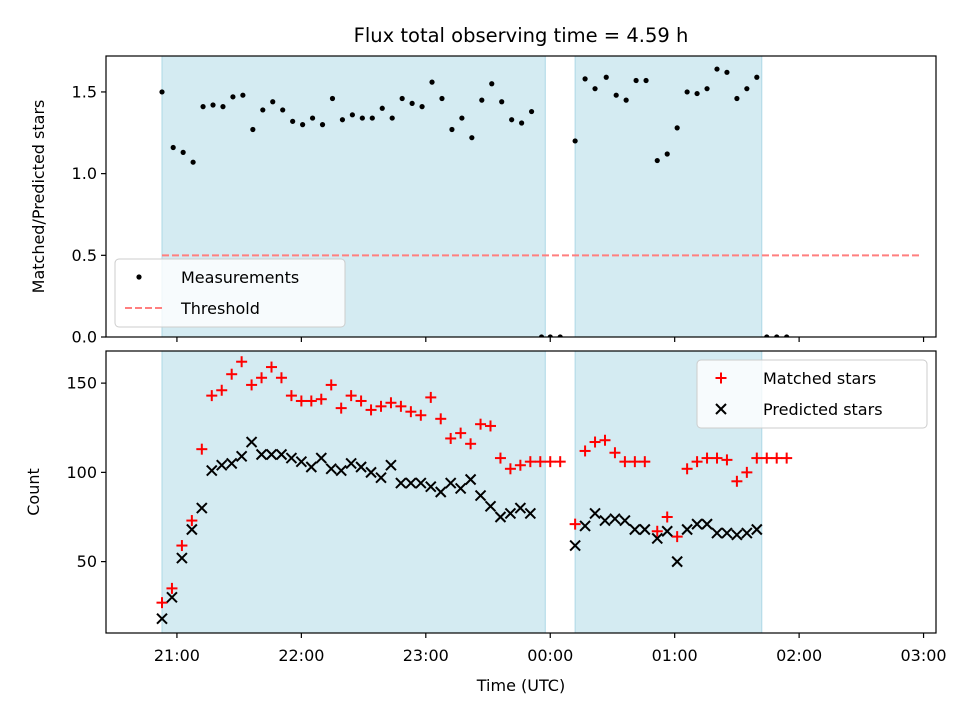 This screenshot has width=960, height=724. What do you see at coordinates (33, 492) in the screenshot?
I see `y-axis-label: Count` at bounding box center [33, 492].